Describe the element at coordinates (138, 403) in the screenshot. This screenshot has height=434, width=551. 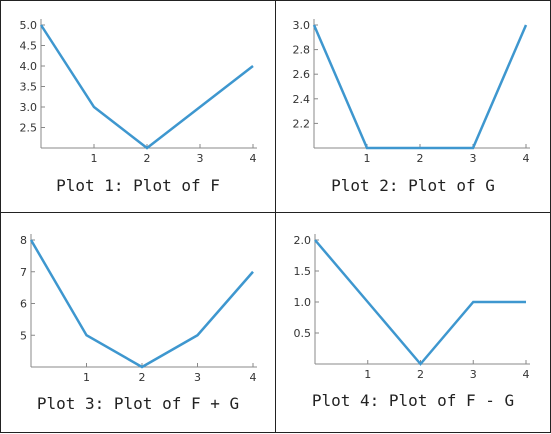
I see `plot-3-caption: Plot 3: Plot of F + G` at that location.